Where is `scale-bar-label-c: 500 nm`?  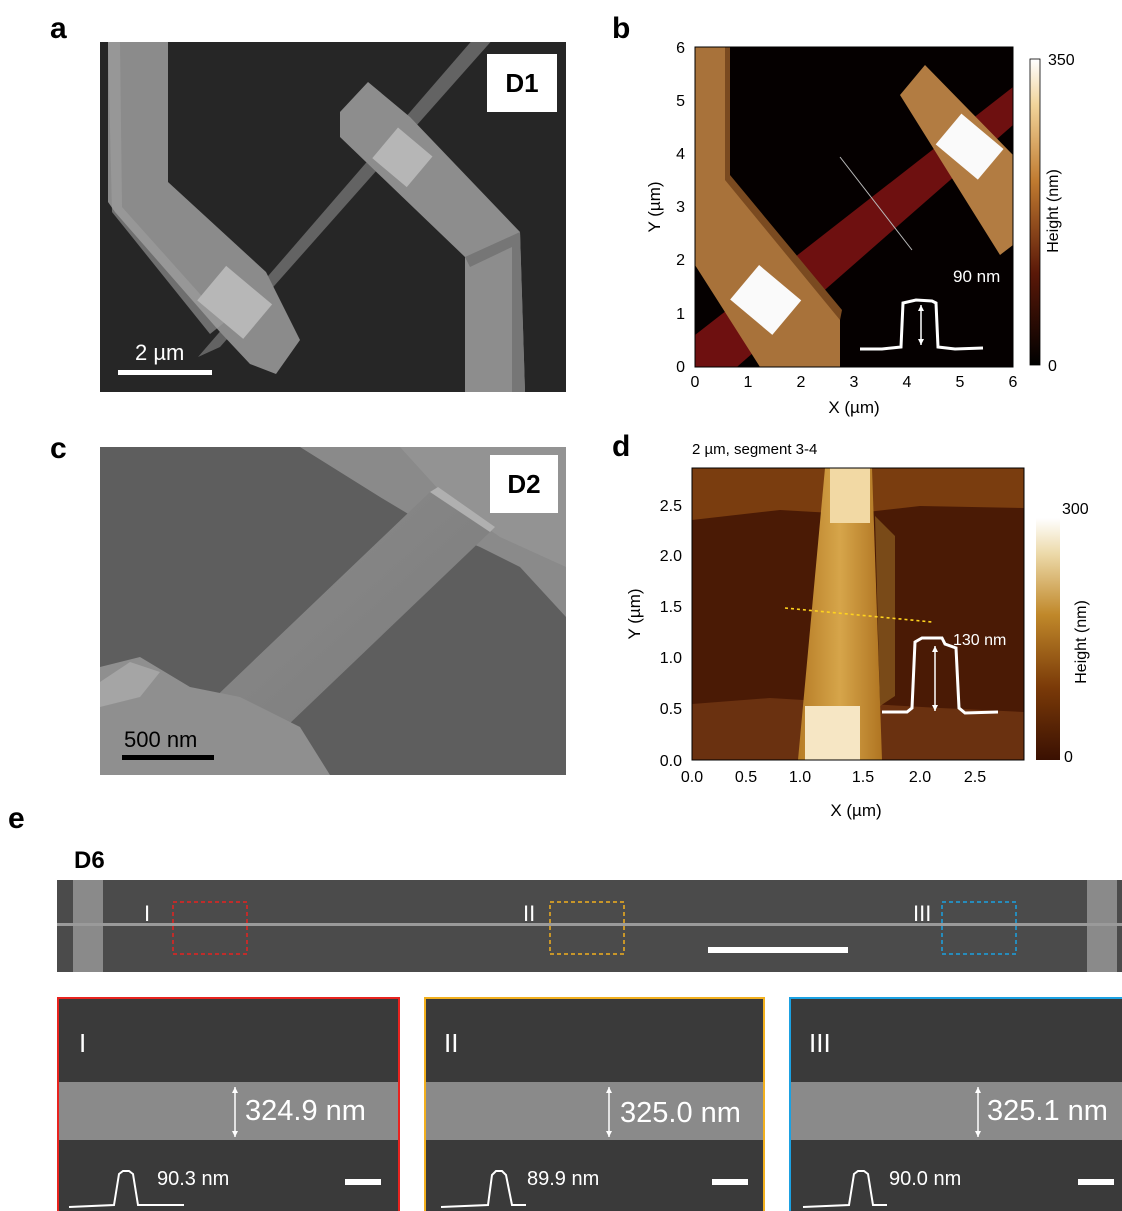
scale-bar-label-c: 500 nm is located at coordinates (160, 739).